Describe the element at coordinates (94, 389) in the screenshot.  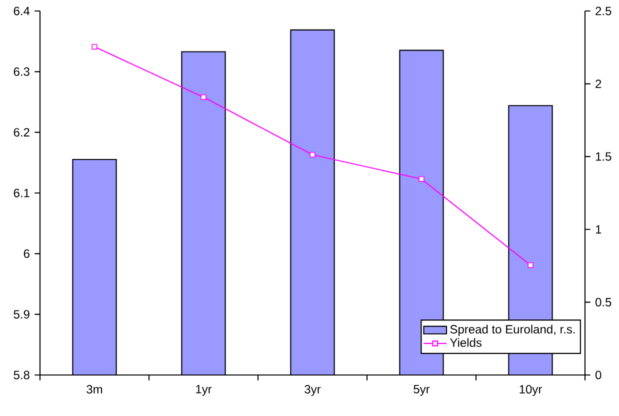
I see `x-tick-label: 3m` at that location.